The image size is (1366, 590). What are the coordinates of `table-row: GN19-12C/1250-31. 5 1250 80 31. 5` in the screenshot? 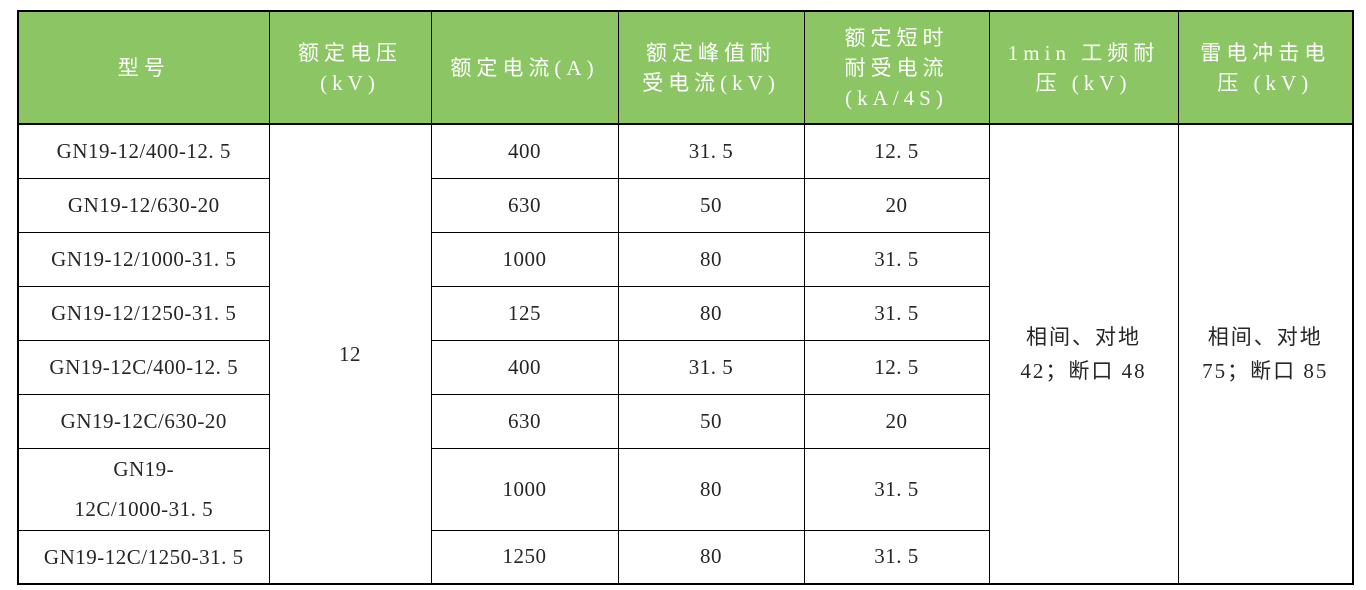 It's located at (685, 557).